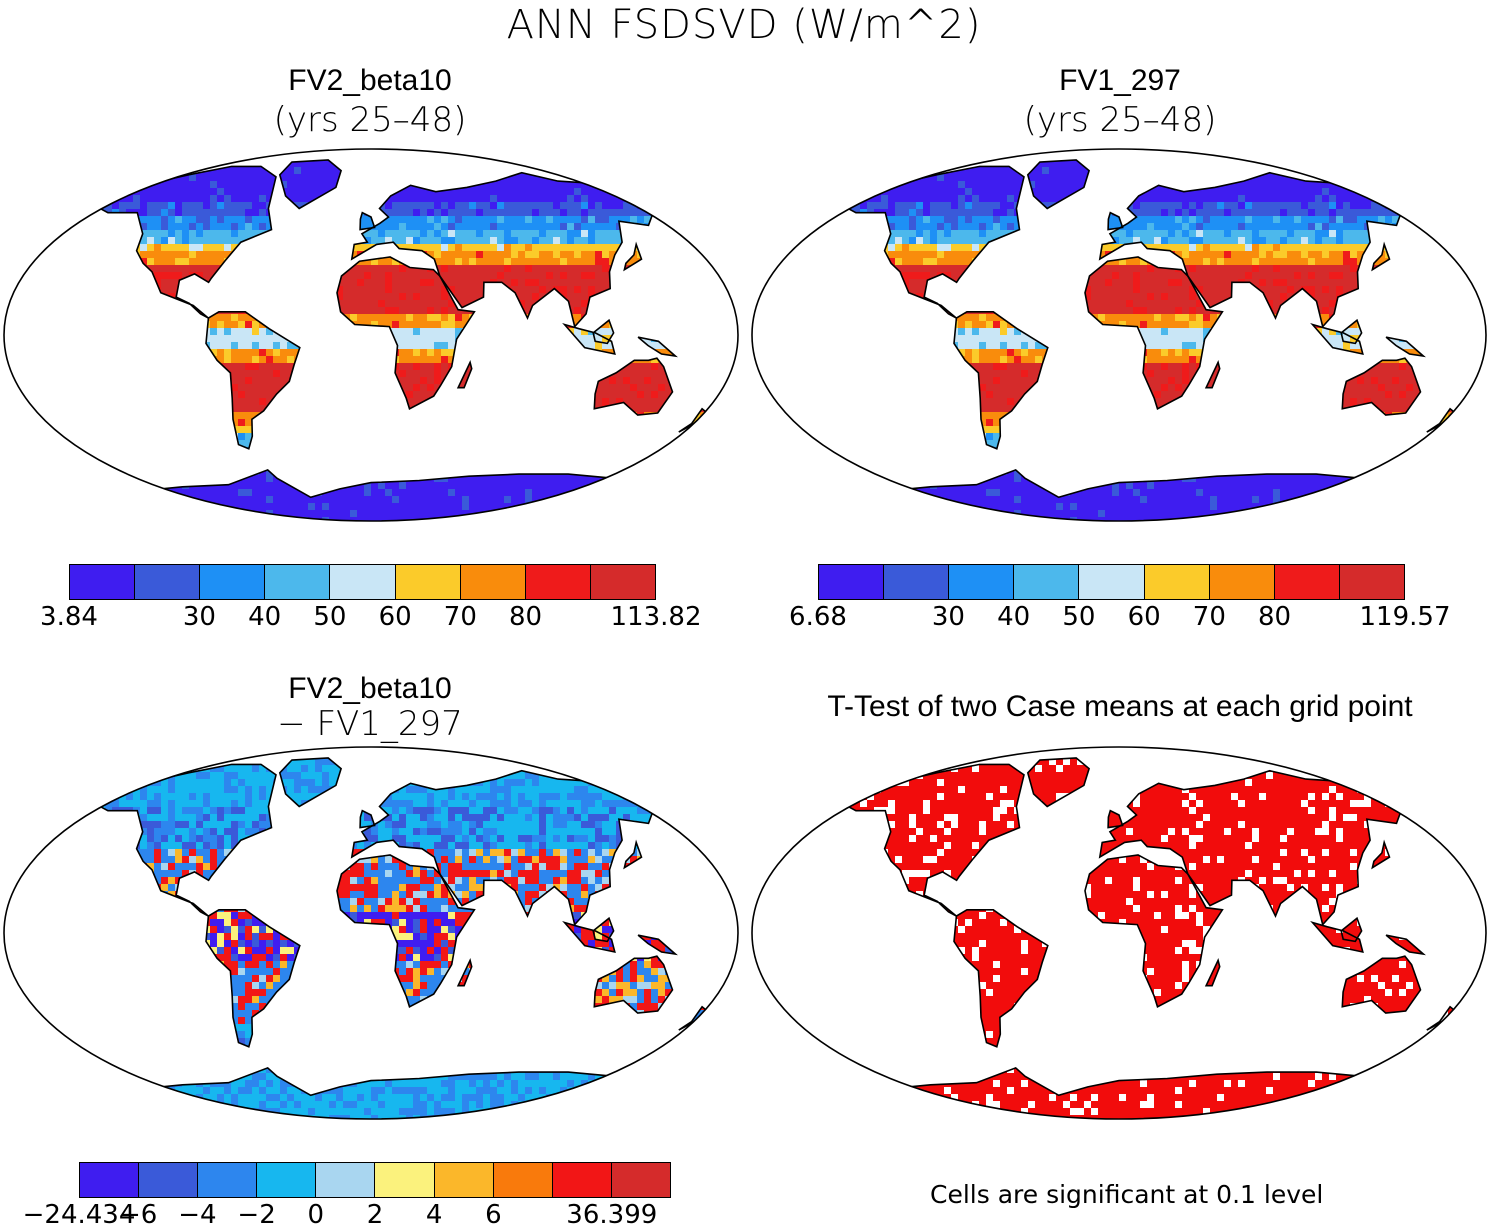 The width and height of the screenshot is (1488, 1230). I want to click on panel3-title: FV2_beta10, so click(370, 689).